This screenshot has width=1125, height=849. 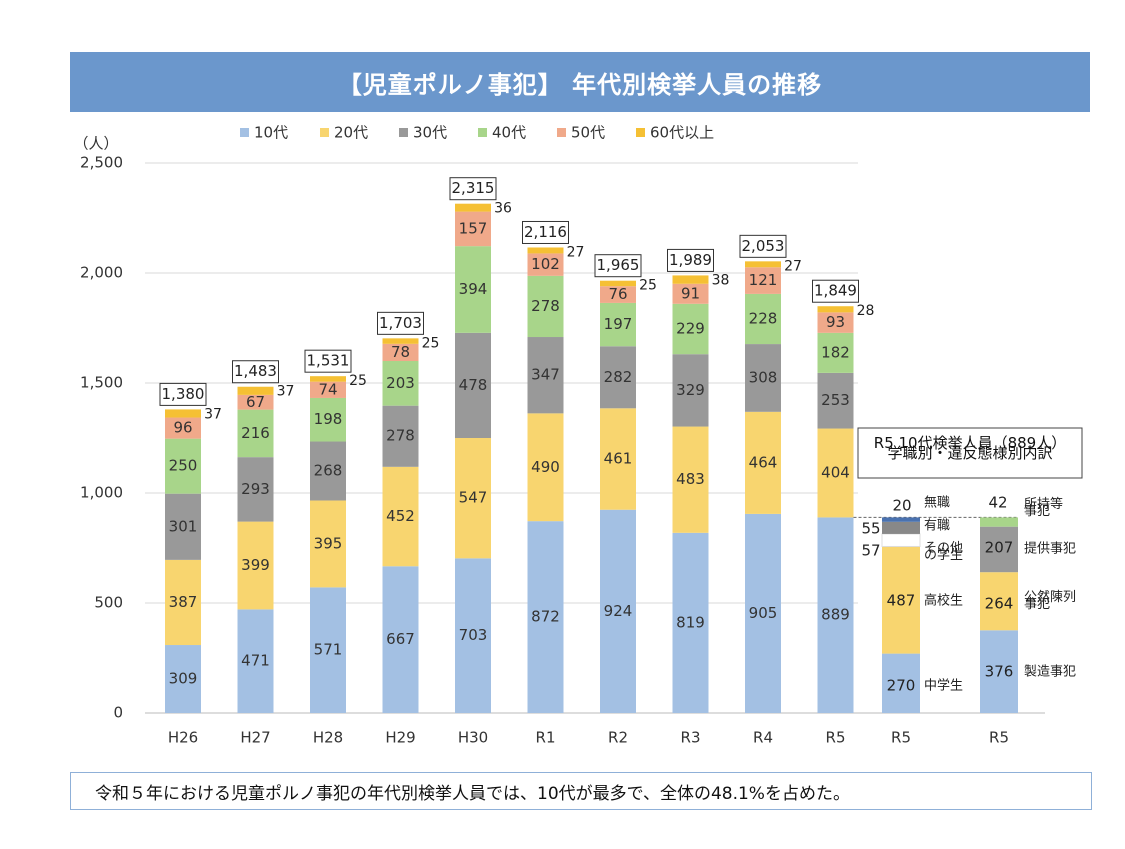 I want to click on bar-value-label: 76, so click(x=617, y=294).